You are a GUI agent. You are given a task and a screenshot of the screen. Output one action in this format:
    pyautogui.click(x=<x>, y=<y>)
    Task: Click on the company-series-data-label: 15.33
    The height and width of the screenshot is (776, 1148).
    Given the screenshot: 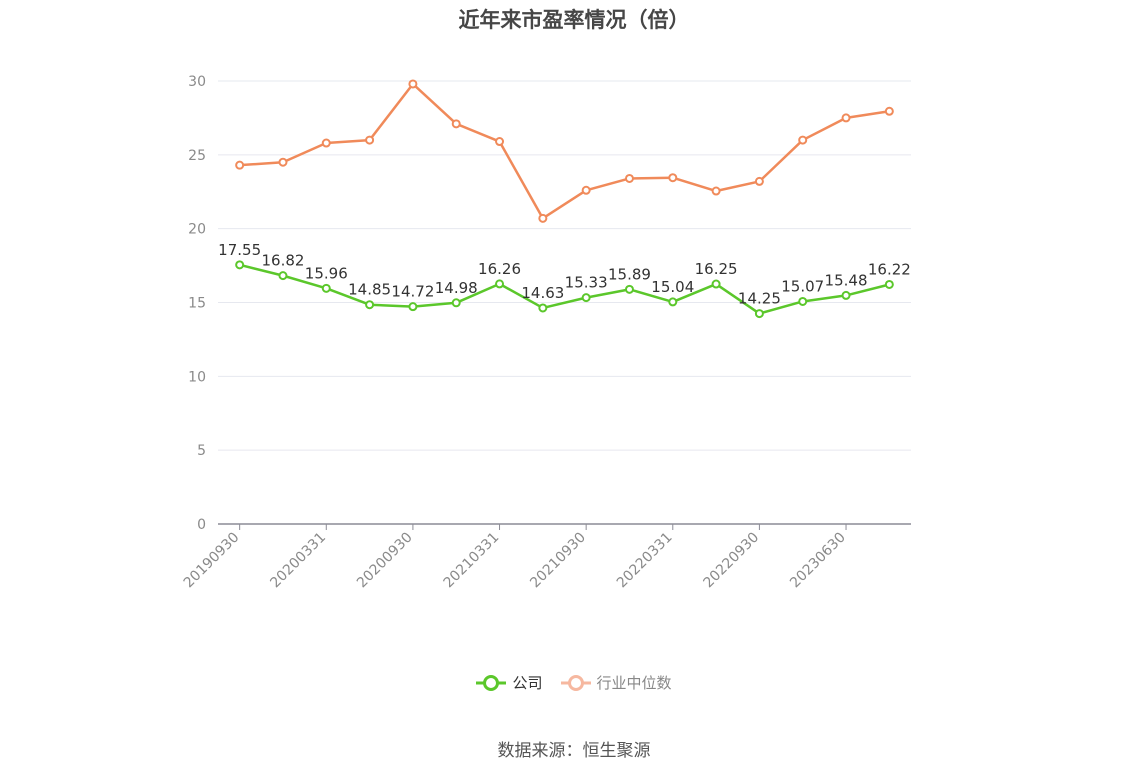 What is the action you would take?
    pyautogui.click(x=586, y=283)
    